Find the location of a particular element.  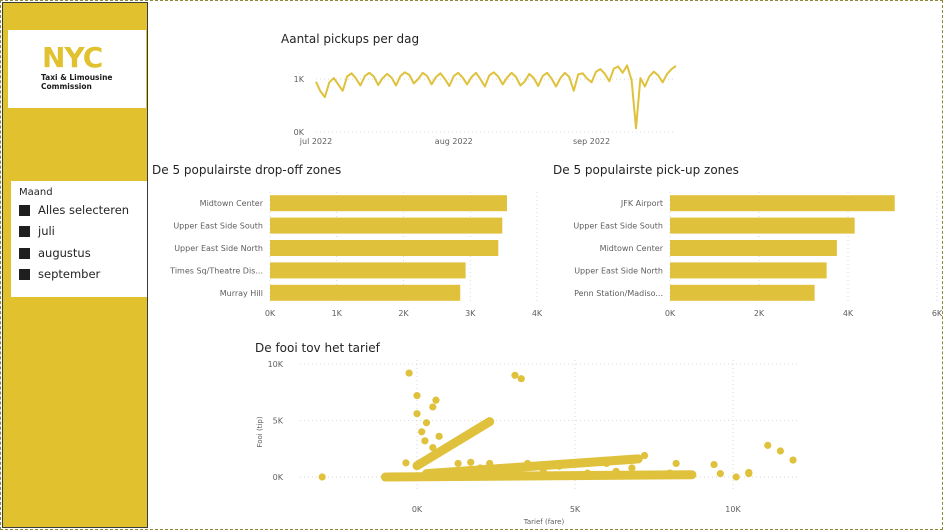

x-tick-label: sep 2022 is located at coordinates (591, 141).